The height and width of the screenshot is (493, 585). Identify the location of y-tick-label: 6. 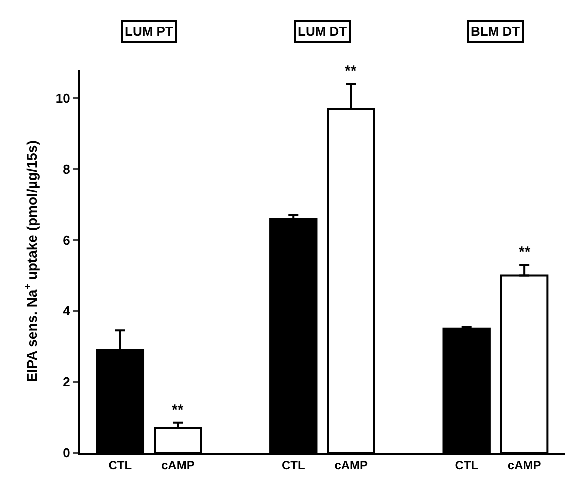
(66, 240).